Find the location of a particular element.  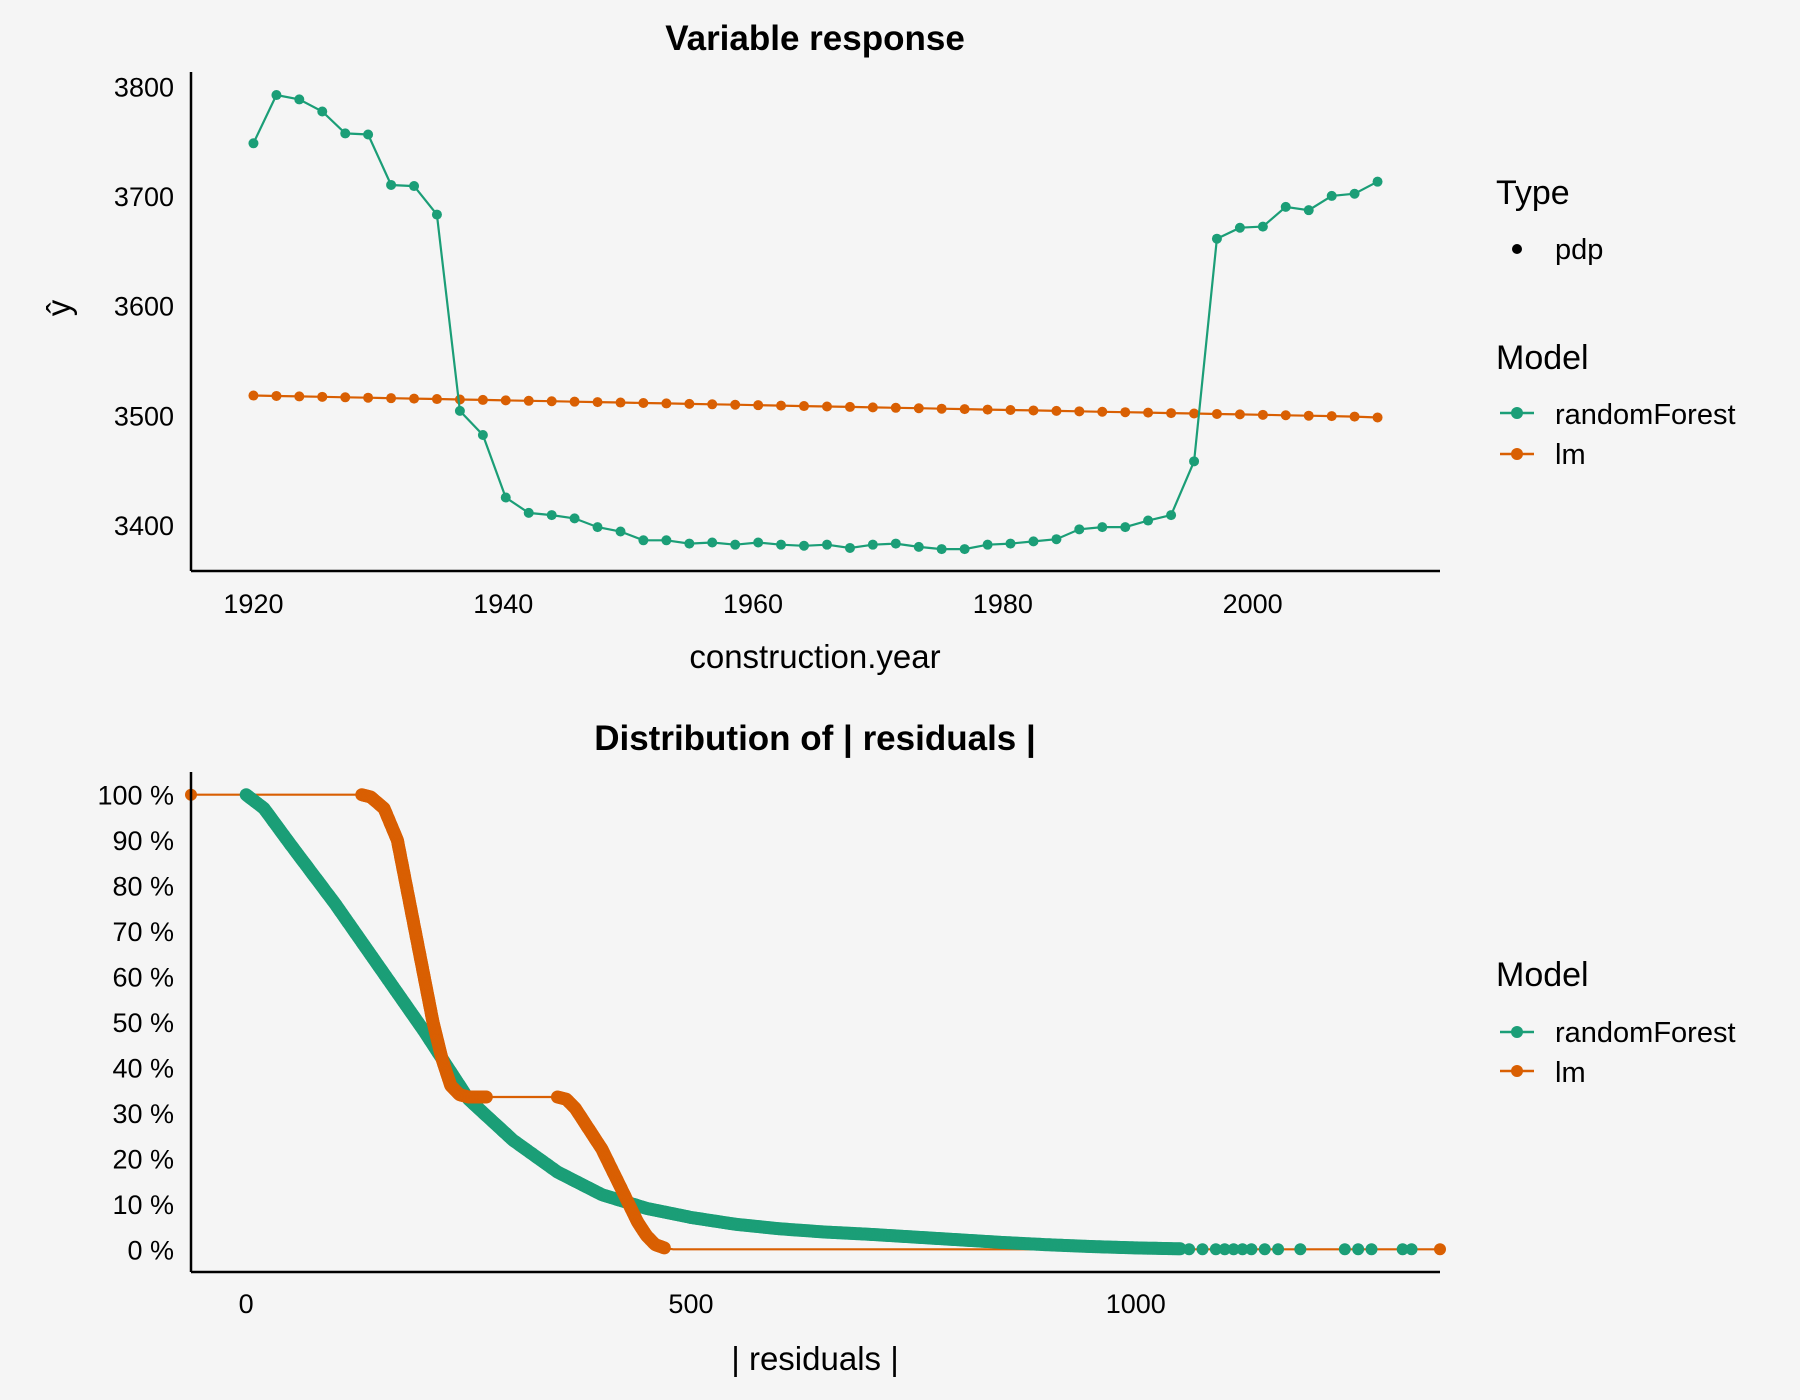

legend: Model randomForest lm is located at coordinates (1616, 1022).